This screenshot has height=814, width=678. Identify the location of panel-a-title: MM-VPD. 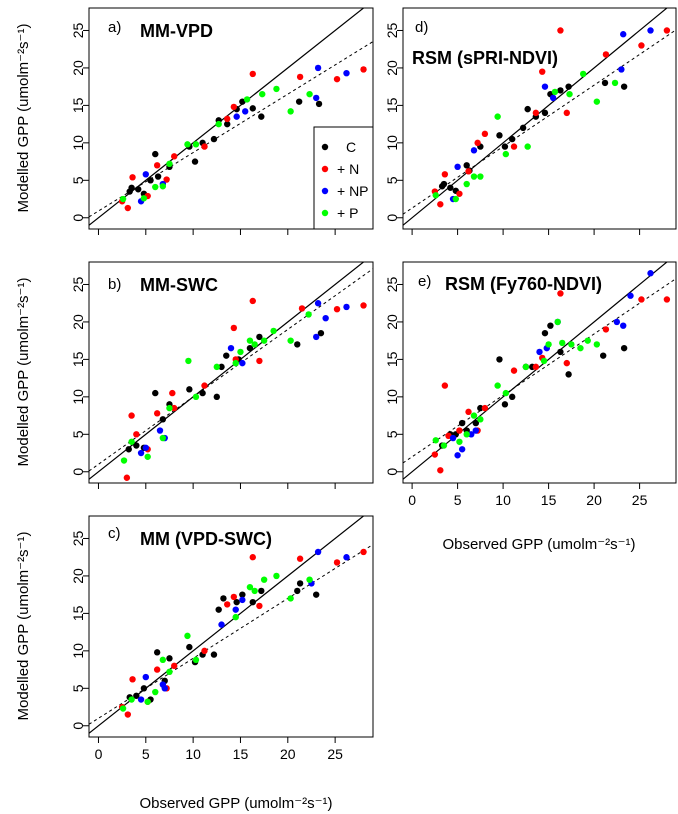
(176, 31).